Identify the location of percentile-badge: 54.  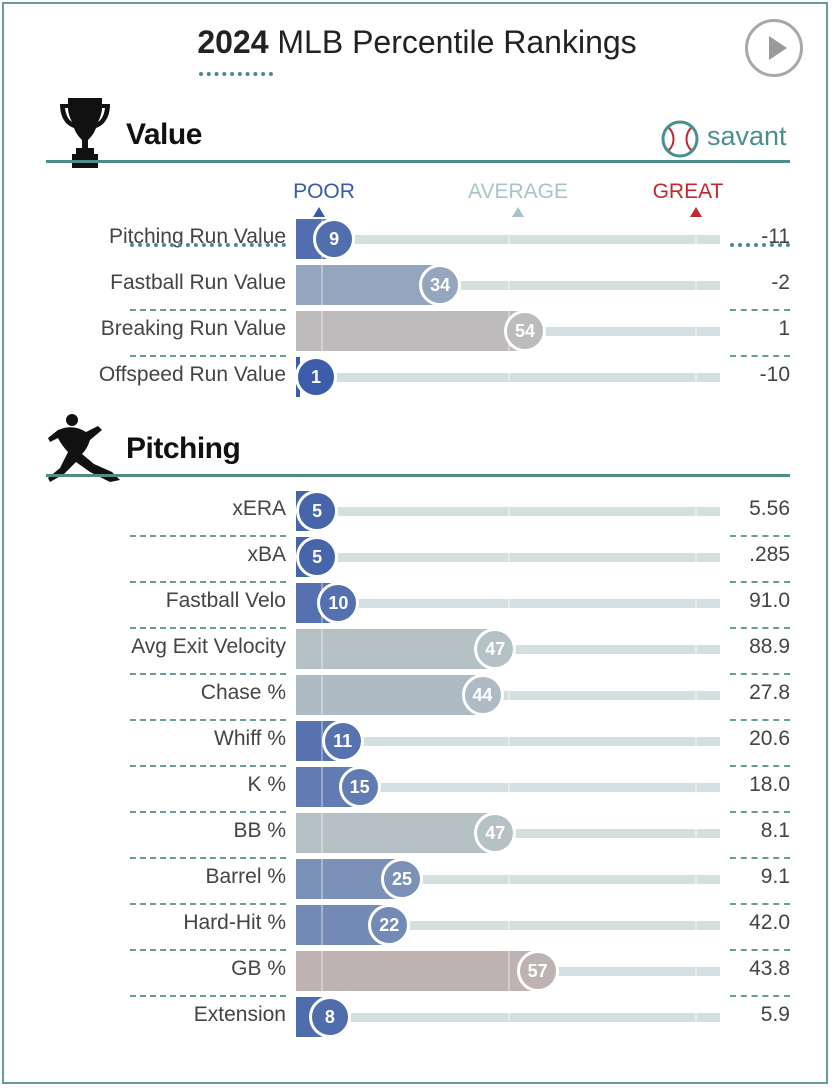
(524, 331).